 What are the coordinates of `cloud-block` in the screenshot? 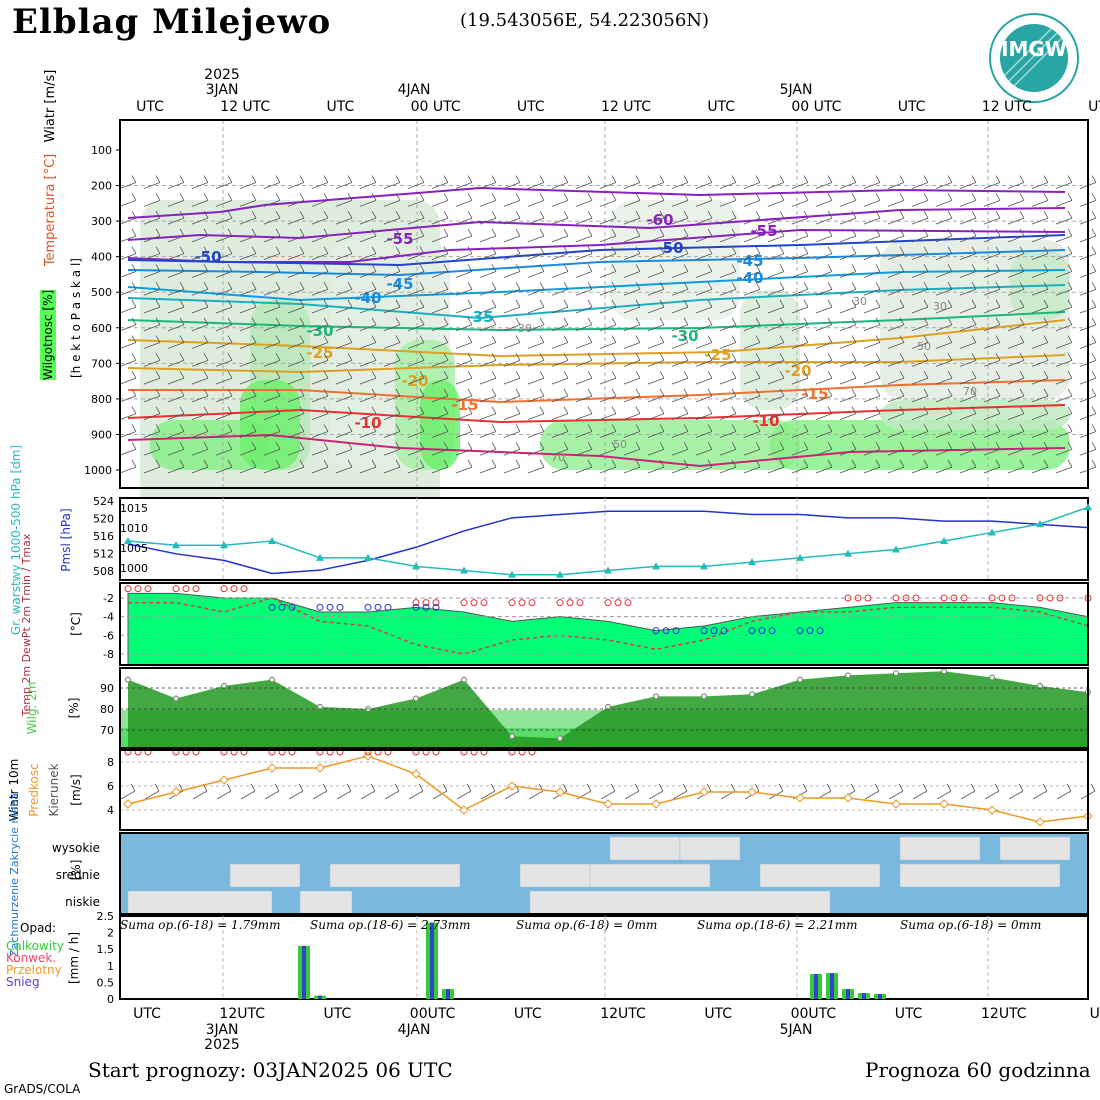 It's located at (980, 875).